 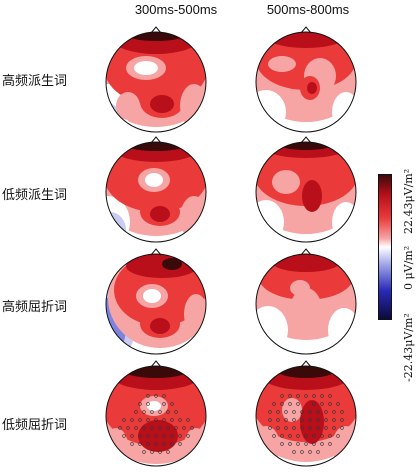 I want to click on column-header-300-500: 300ms-500ms, so click(x=176, y=9).